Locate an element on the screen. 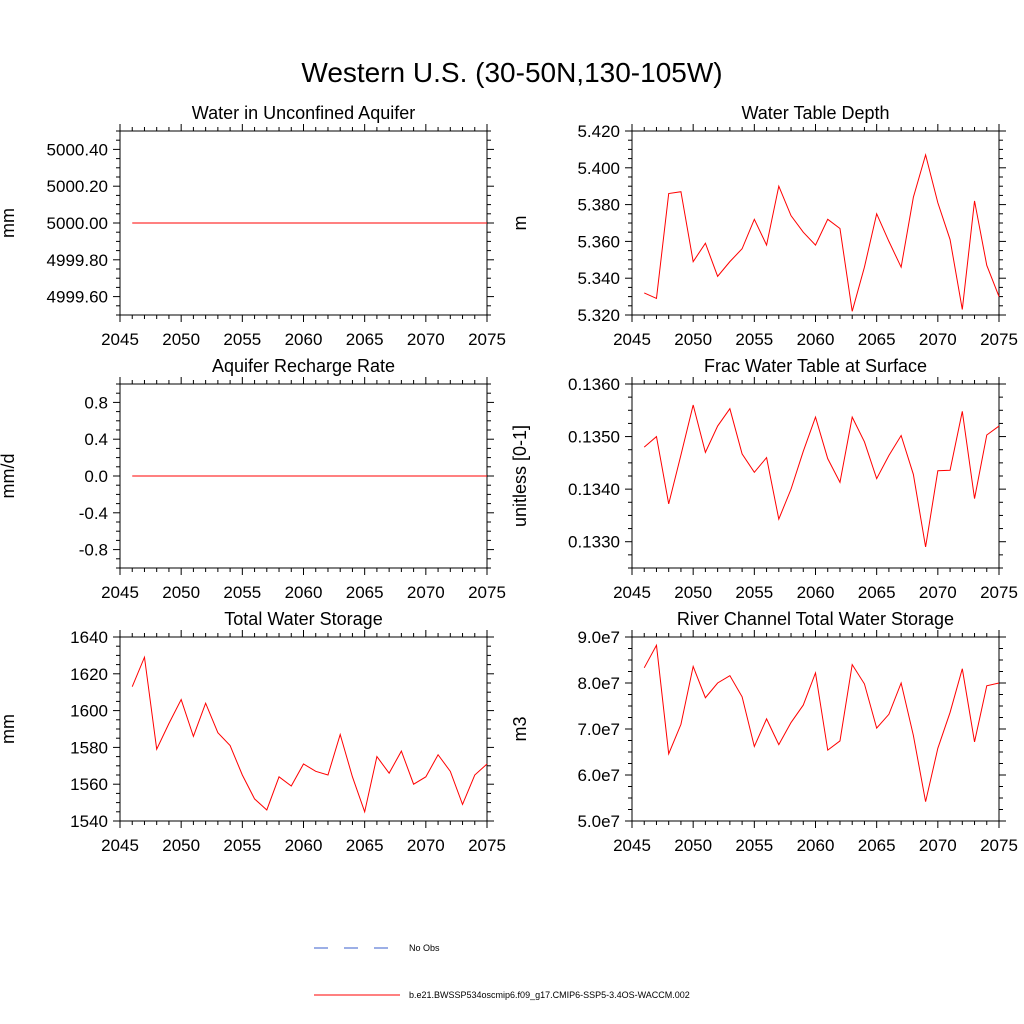  y-tick-label: 4999.80 is located at coordinates (77, 260).